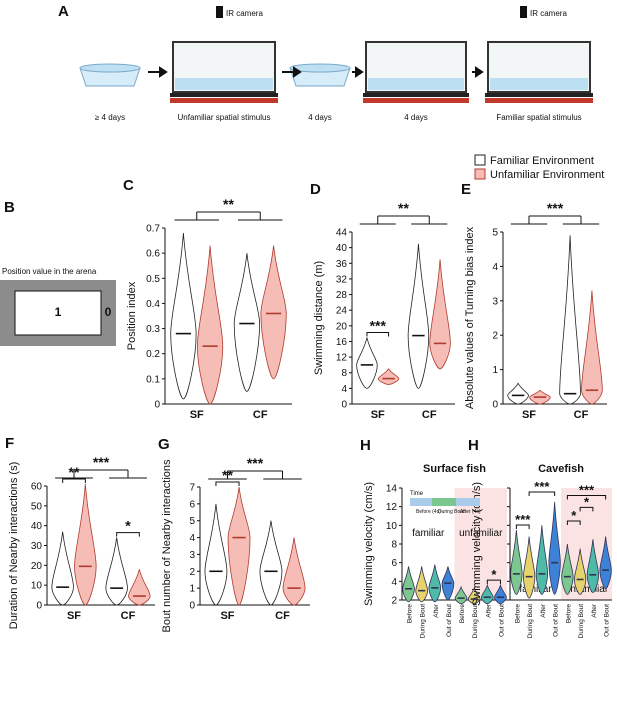 Image resolution: width=617 pixels, height=703 pixels. I want to click on y-tick-label: 4, so click(495, 267).